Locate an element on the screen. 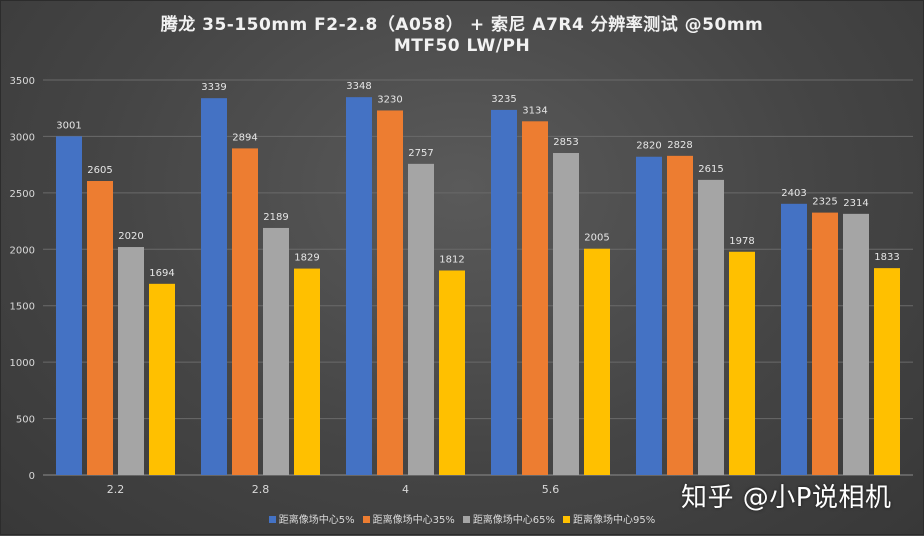  legend-label: 距离像场中心35% is located at coordinates (413, 520).